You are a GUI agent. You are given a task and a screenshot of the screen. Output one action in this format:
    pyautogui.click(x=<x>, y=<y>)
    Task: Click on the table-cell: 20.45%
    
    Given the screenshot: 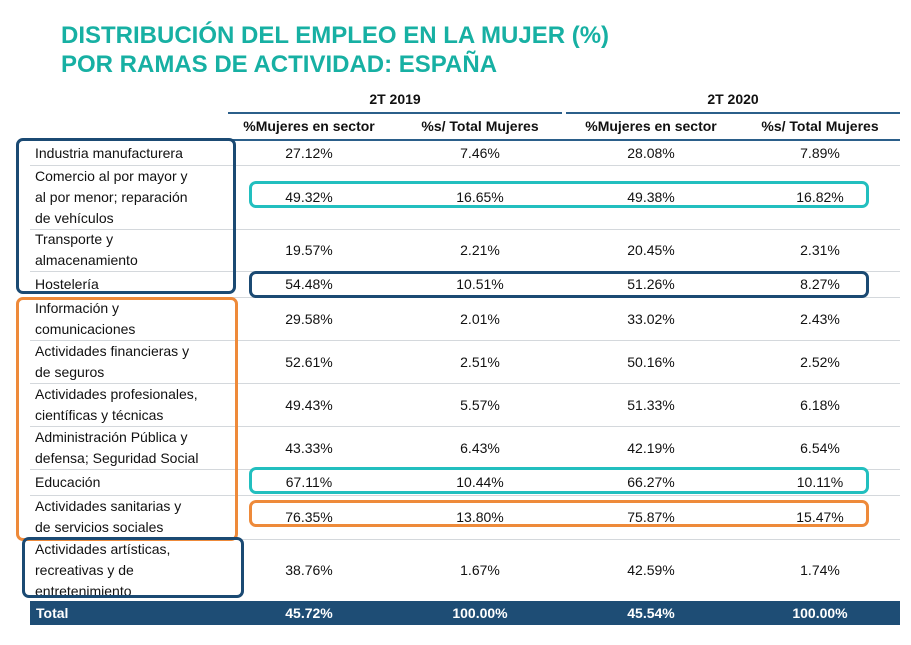 What is the action you would take?
    pyautogui.click(x=651, y=250)
    